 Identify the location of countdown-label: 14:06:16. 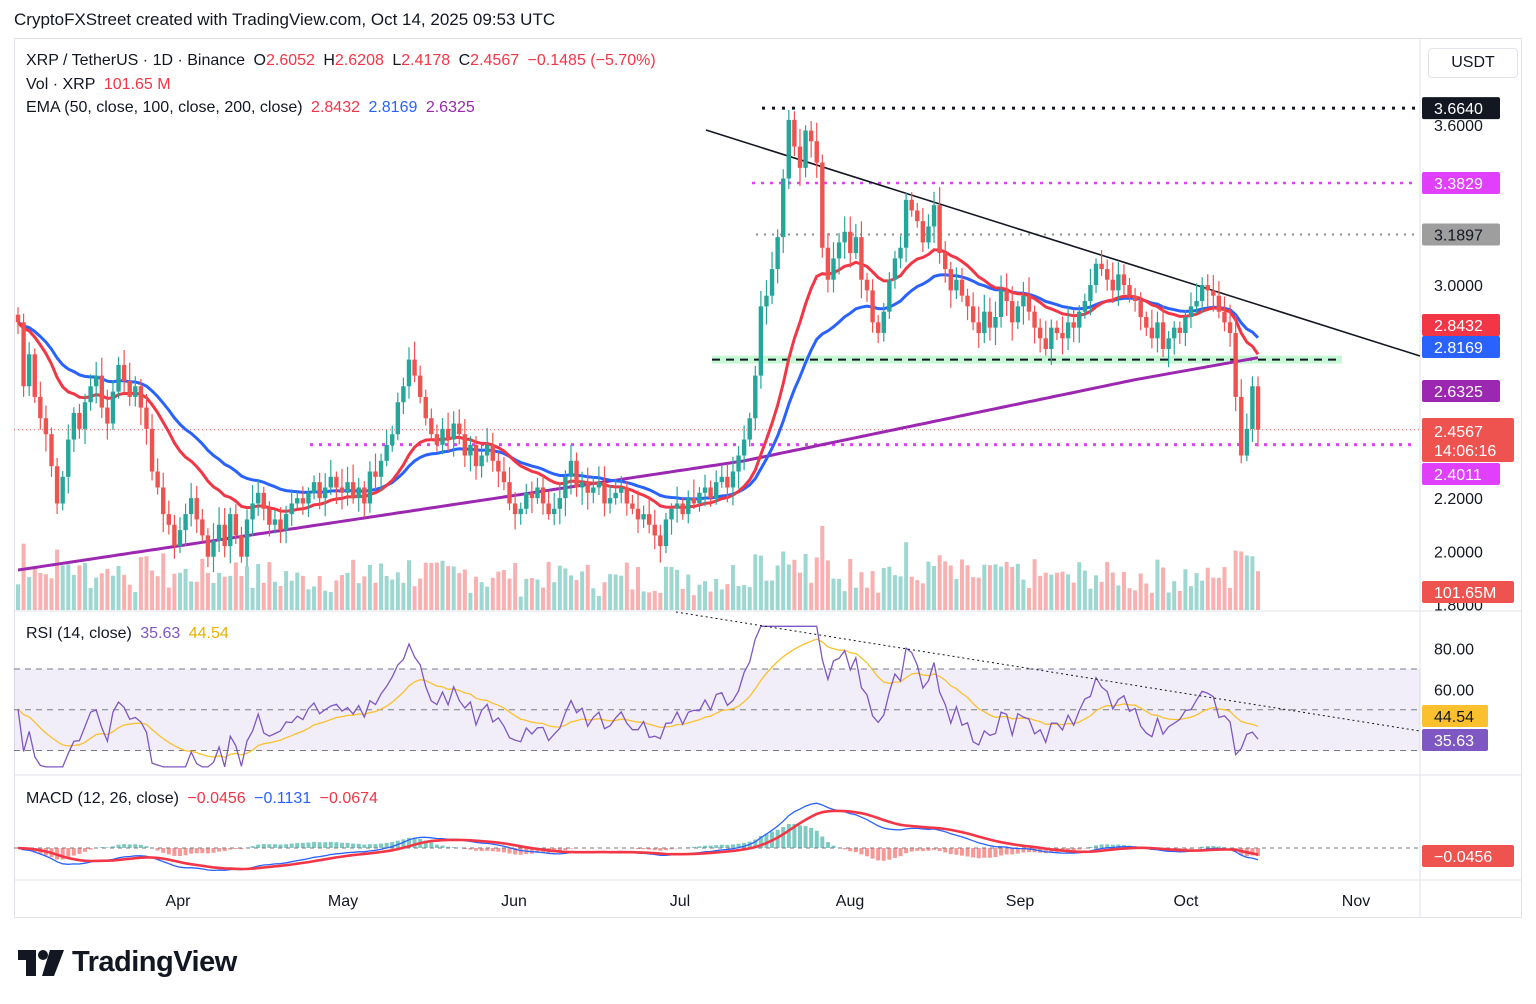
(1465, 451).